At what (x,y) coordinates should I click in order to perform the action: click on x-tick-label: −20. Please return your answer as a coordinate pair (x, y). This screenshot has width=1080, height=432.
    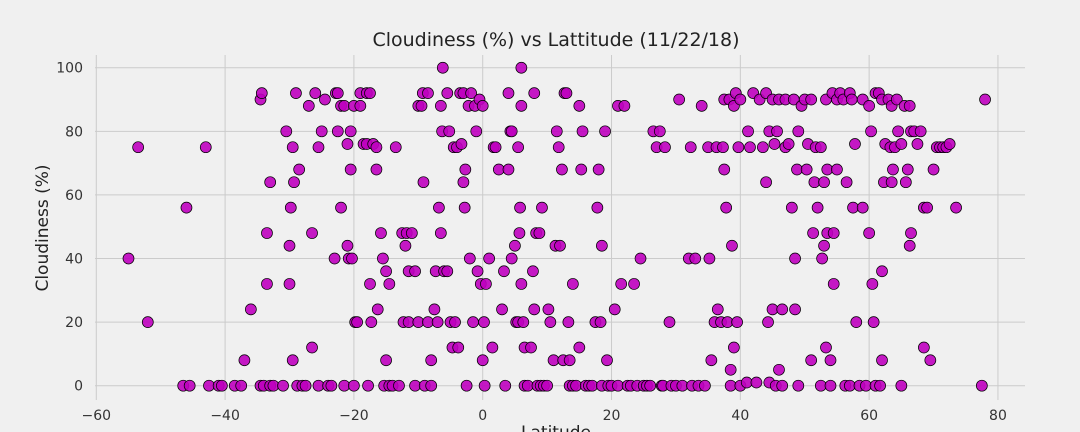
    Looking at the image, I should click on (354, 416).